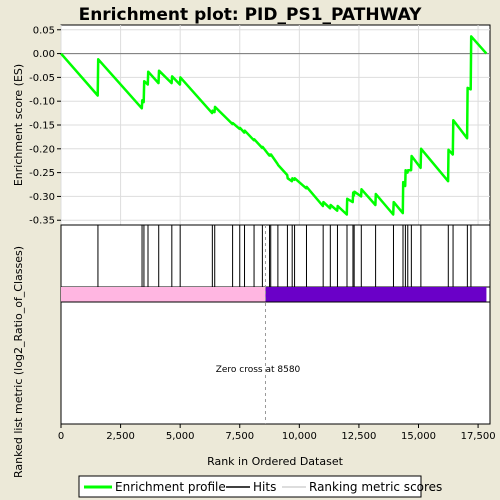  I want to click on es-y-tick-label: 0.05, so click(44, 30).